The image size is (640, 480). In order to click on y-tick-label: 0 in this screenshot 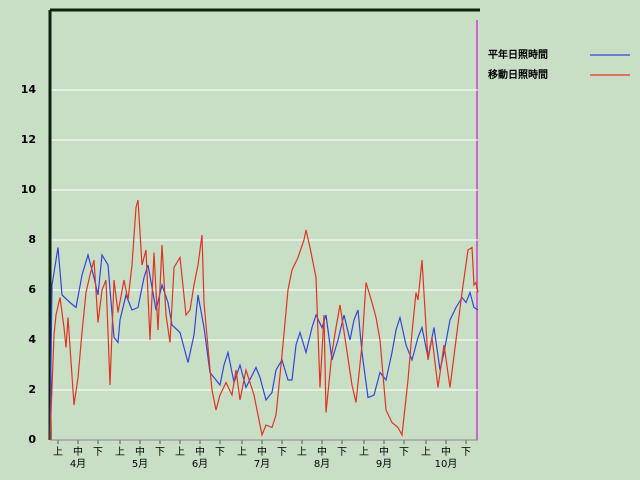, I will do `click(32, 439)`.